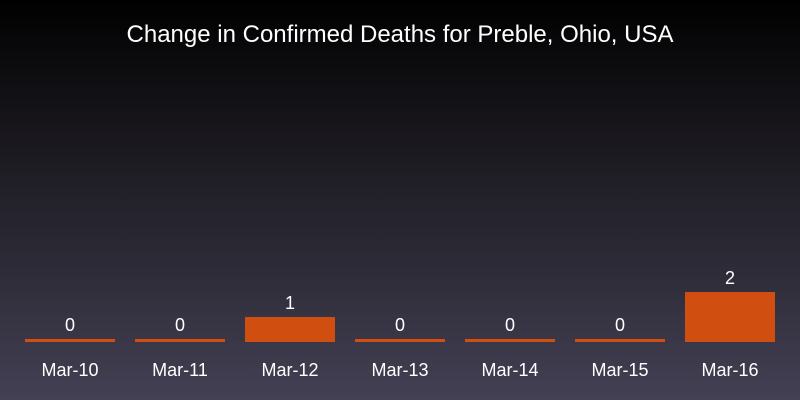 This screenshot has width=800, height=400. What do you see at coordinates (69, 370) in the screenshot?
I see `category-label-mar-10: Mar-10` at bounding box center [69, 370].